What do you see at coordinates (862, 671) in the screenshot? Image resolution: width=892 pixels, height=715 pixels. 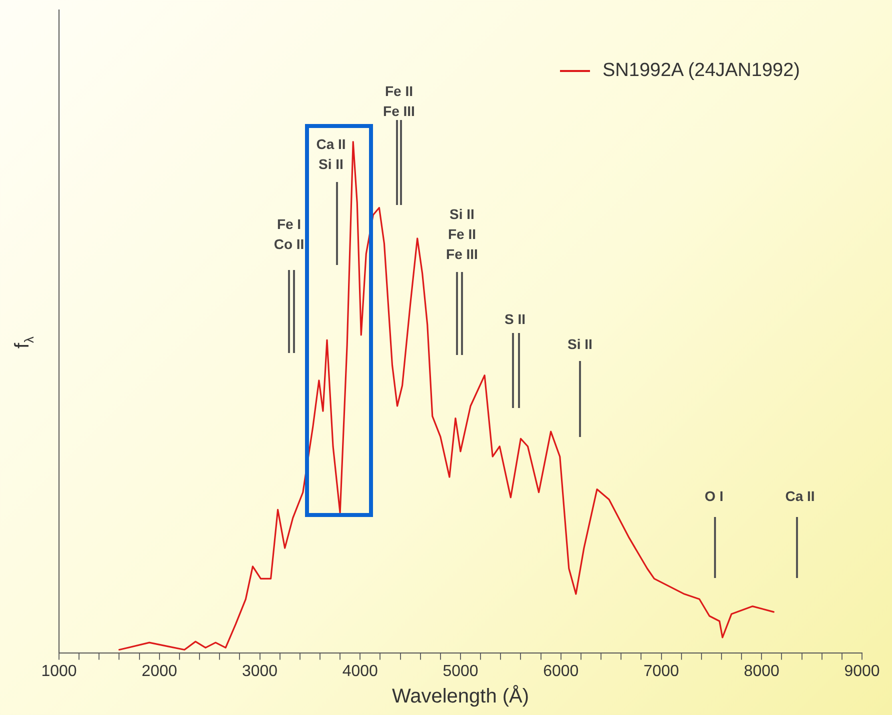 I see `x-tick-label: 9000` at bounding box center [862, 671].